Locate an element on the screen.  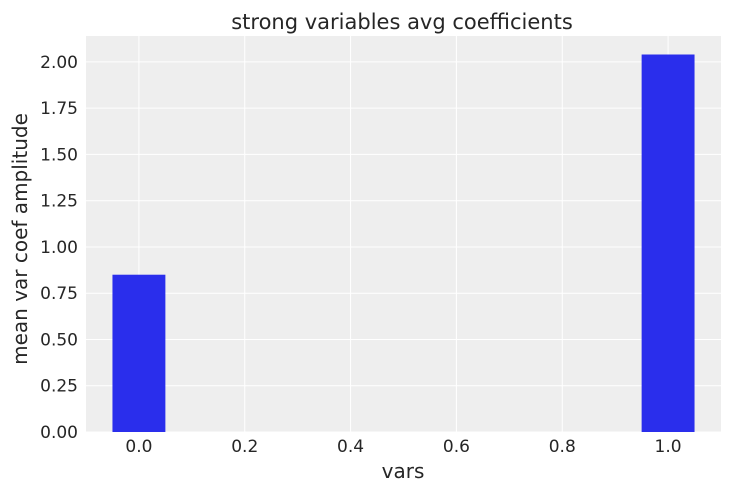
x-tick-label-4: 0.8 is located at coordinates (562, 447).